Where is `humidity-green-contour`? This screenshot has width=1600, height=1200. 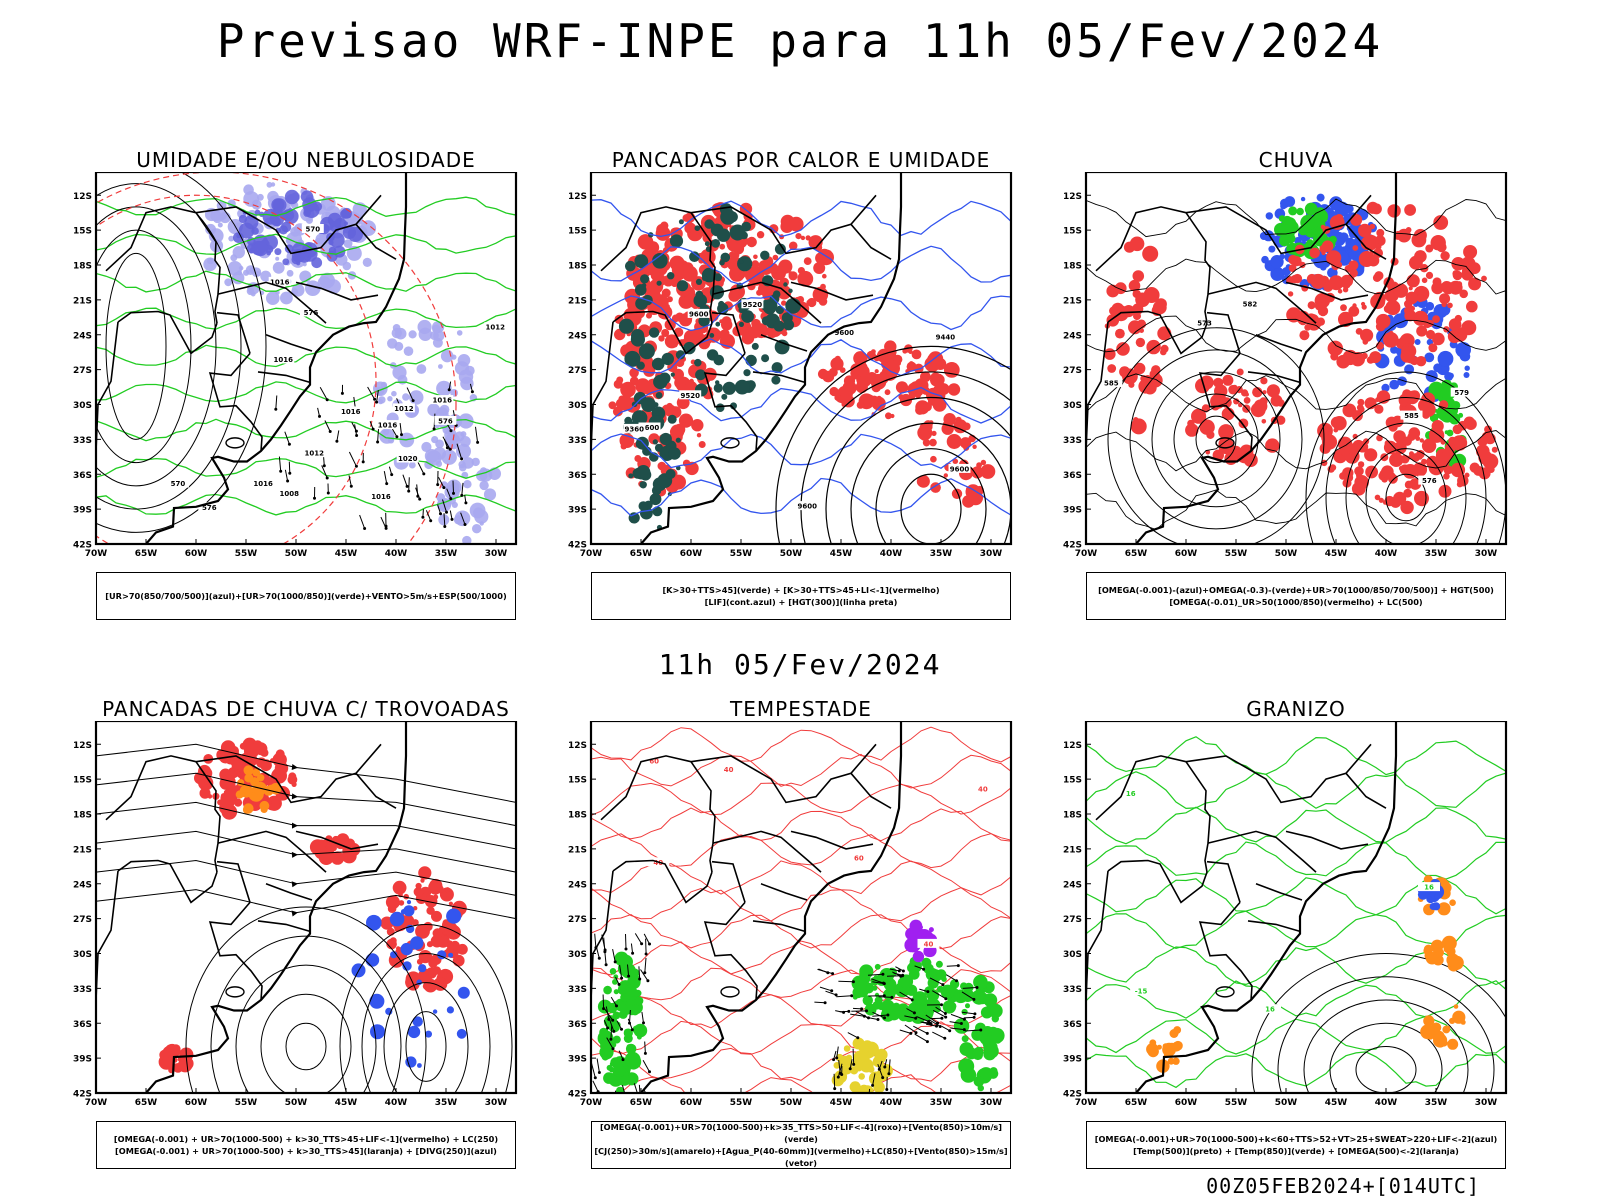 humidity-green-contour is located at coordinates (306, 206).